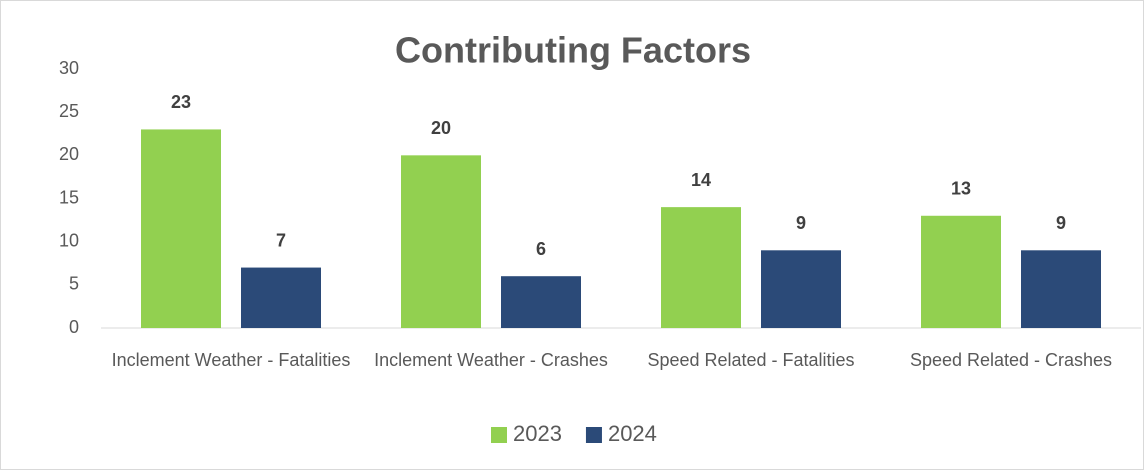 The width and height of the screenshot is (1144, 470). I want to click on legend-label: 2023, so click(537, 433).